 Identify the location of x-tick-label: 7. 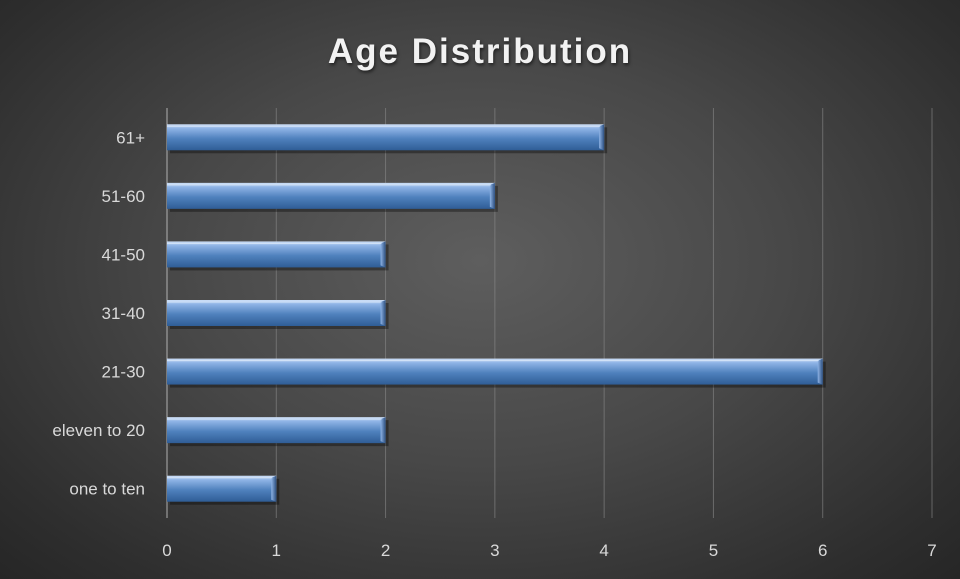
(931, 550).